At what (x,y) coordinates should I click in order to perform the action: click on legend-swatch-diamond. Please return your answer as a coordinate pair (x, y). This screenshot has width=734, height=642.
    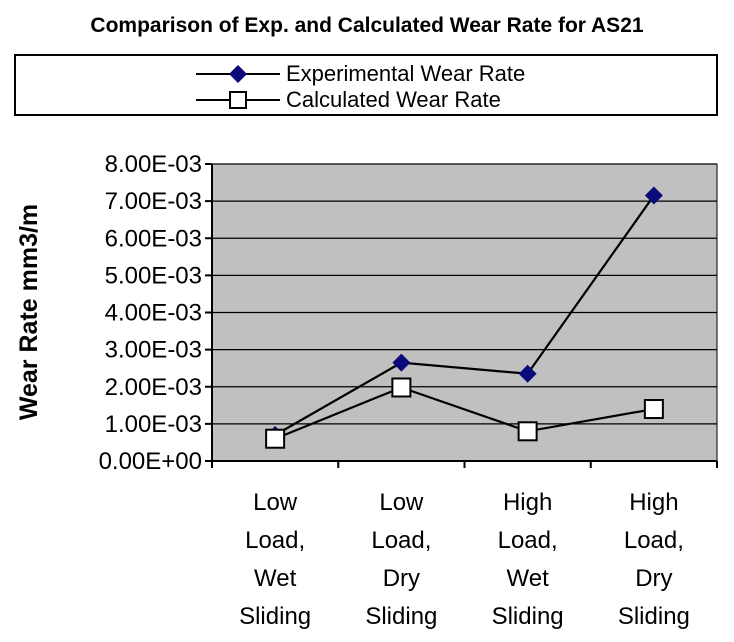
    Looking at the image, I should click on (238, 74).